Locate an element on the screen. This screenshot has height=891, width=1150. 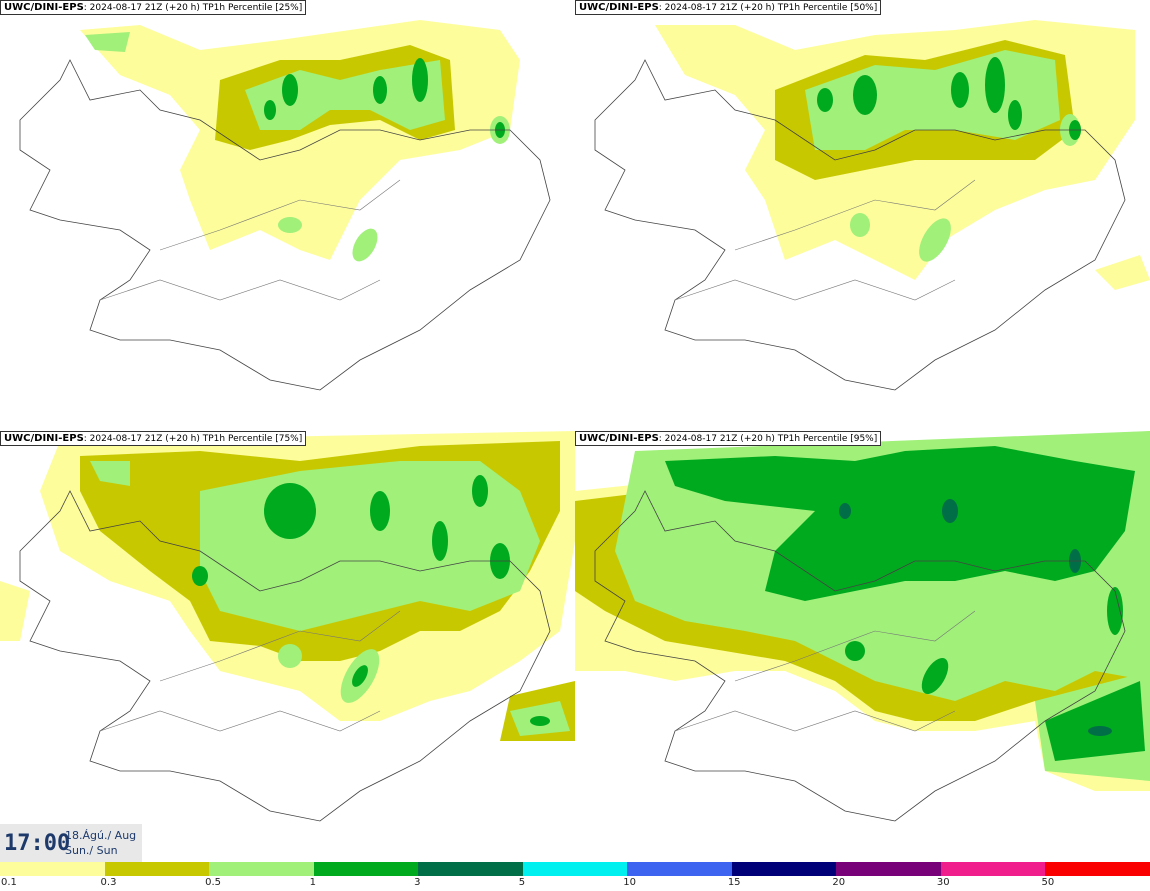
legend-tick-label: 0.3 is located at coordinates (108, 882).